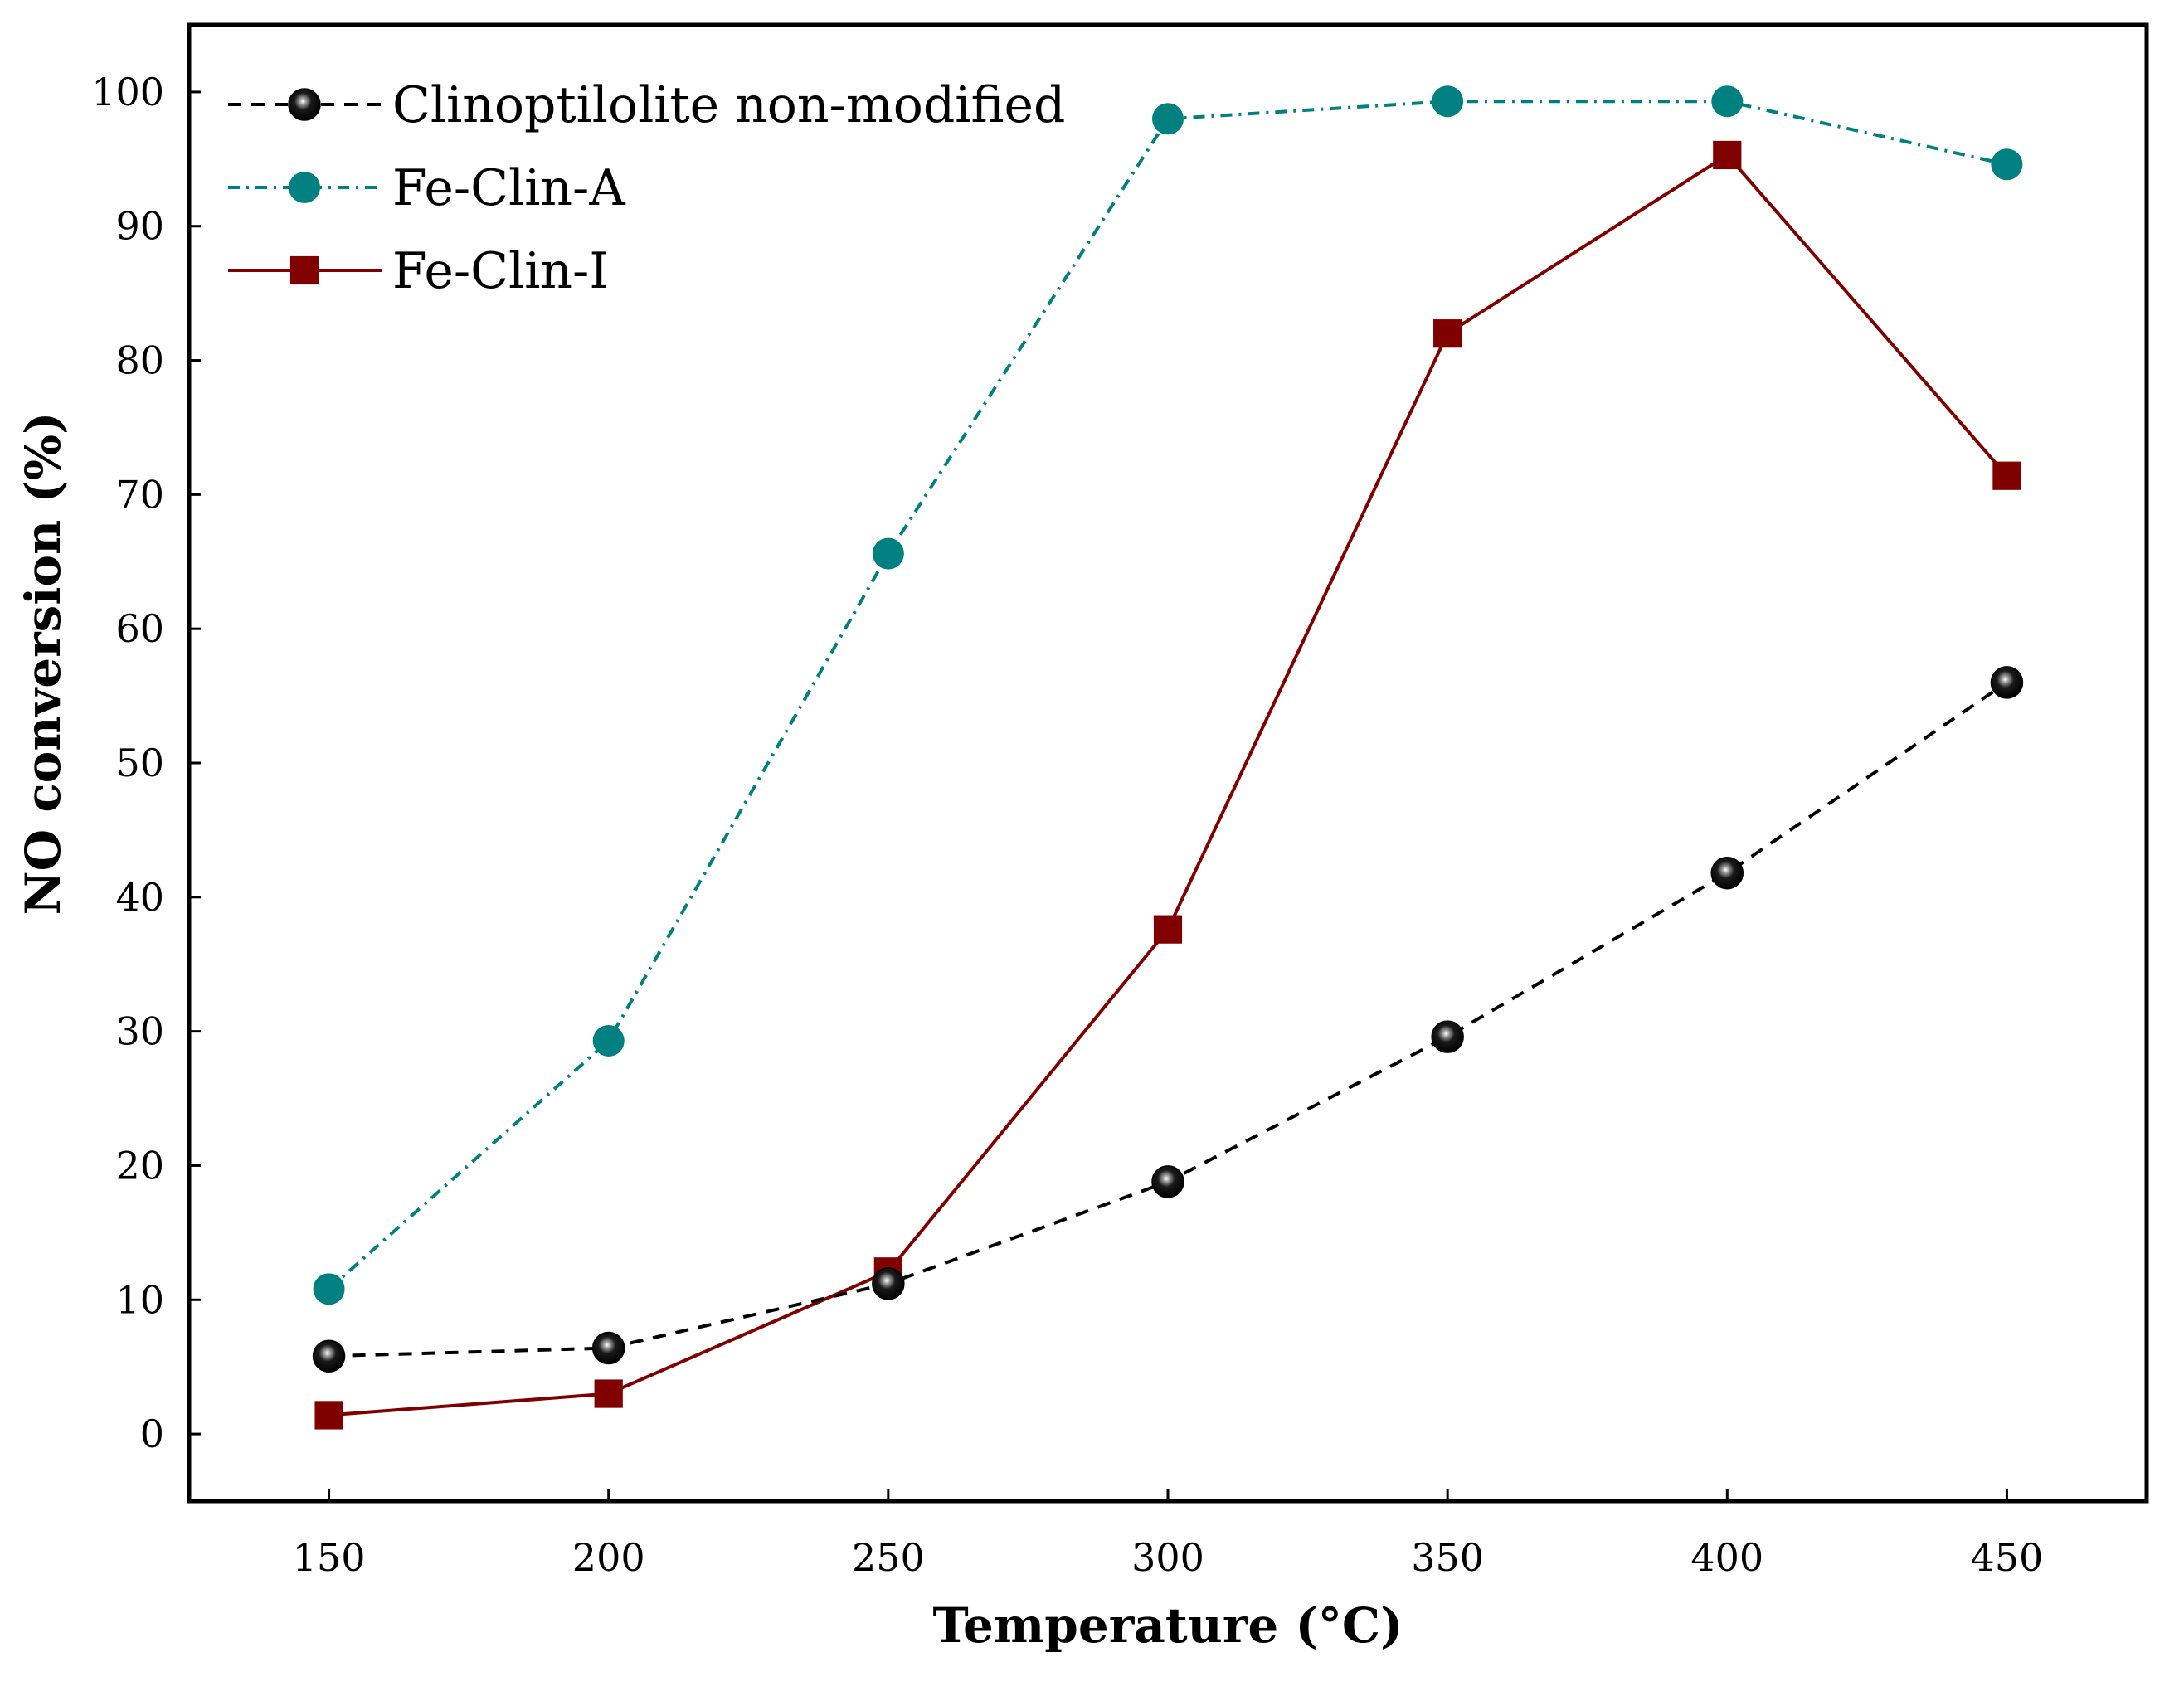  I want to click on legend-marker-clinoptilolite-non-modified, so click(304, 104).